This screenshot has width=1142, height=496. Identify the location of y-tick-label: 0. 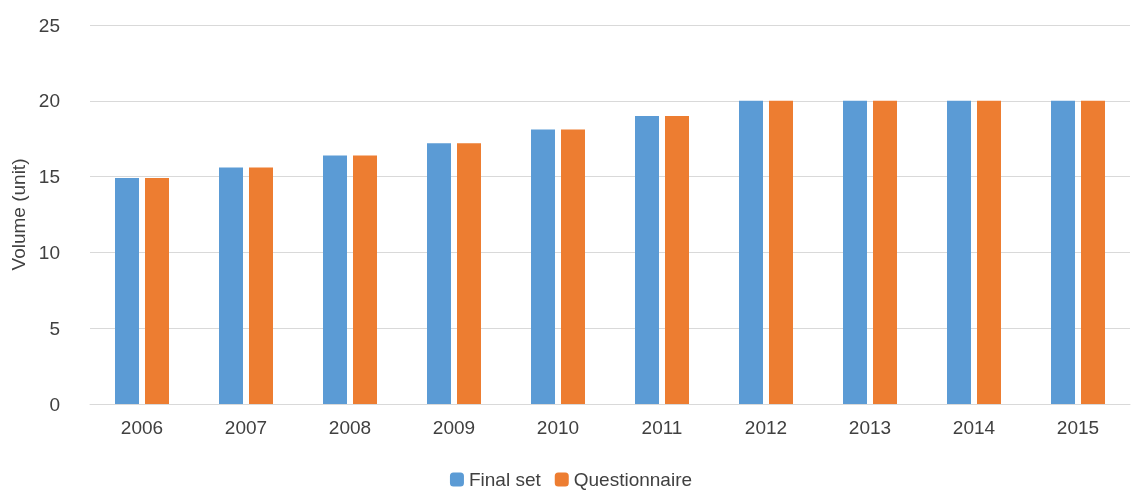
(54, 404).